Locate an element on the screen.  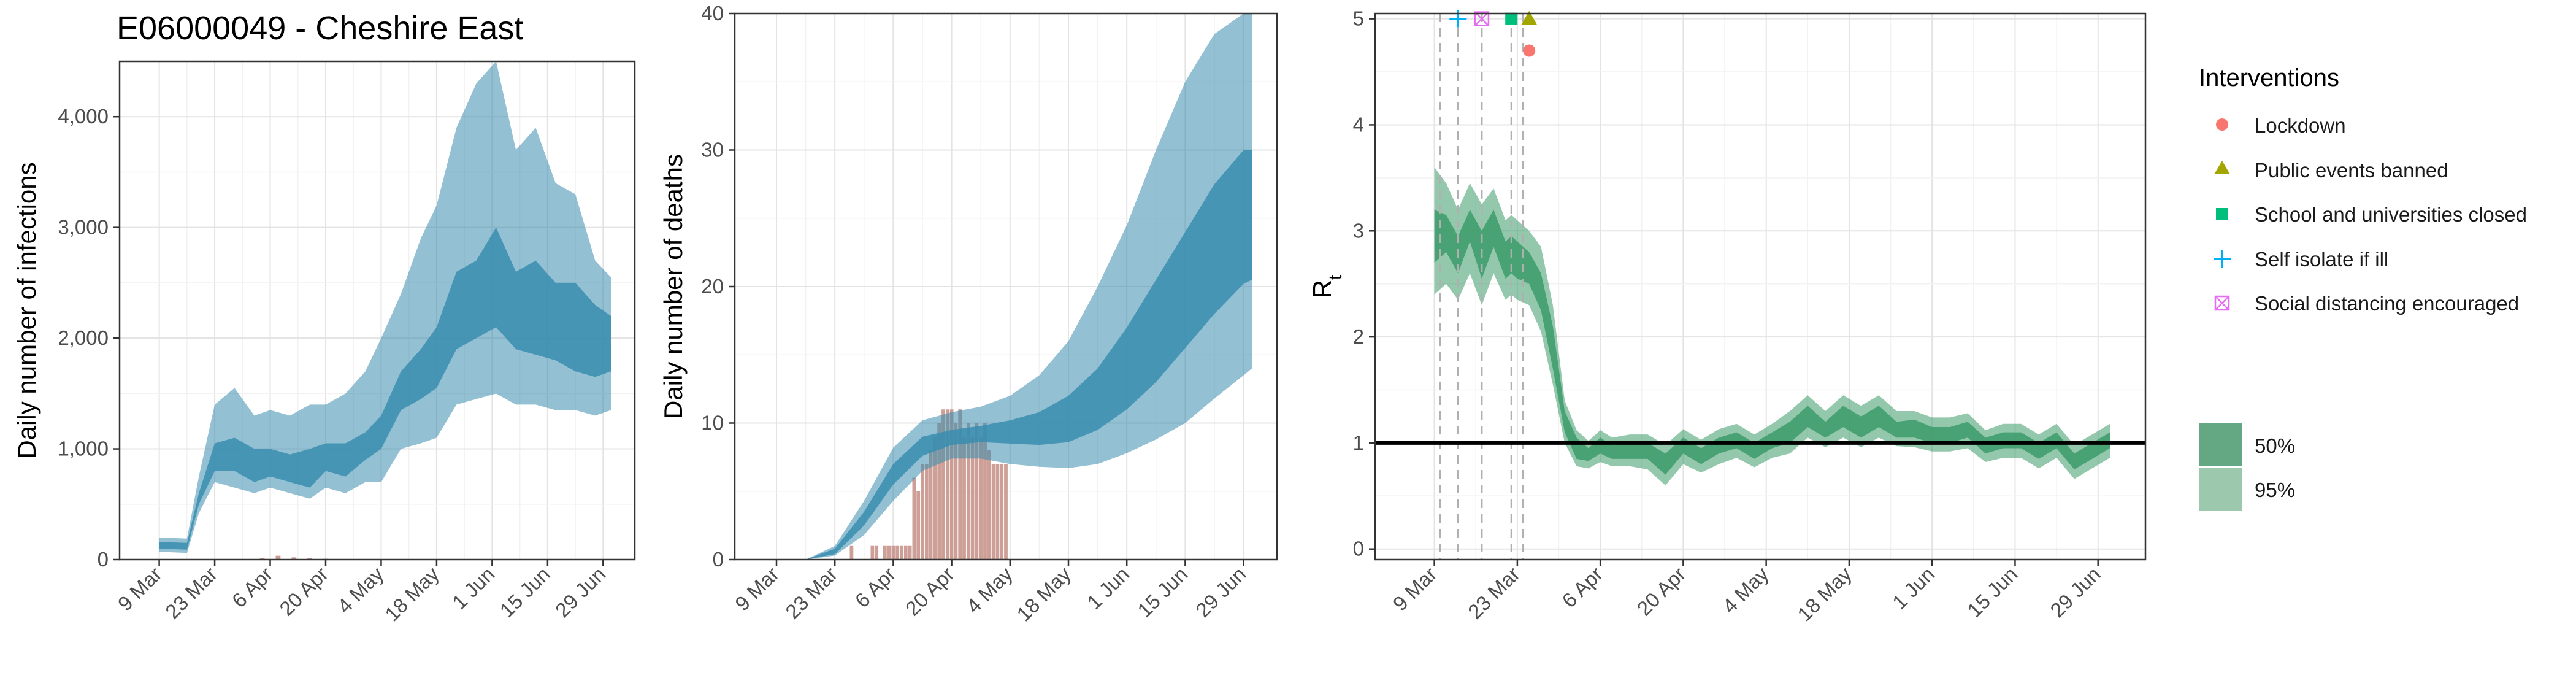
y-tick-label: 3,000 is located at coordinates (83, 227).